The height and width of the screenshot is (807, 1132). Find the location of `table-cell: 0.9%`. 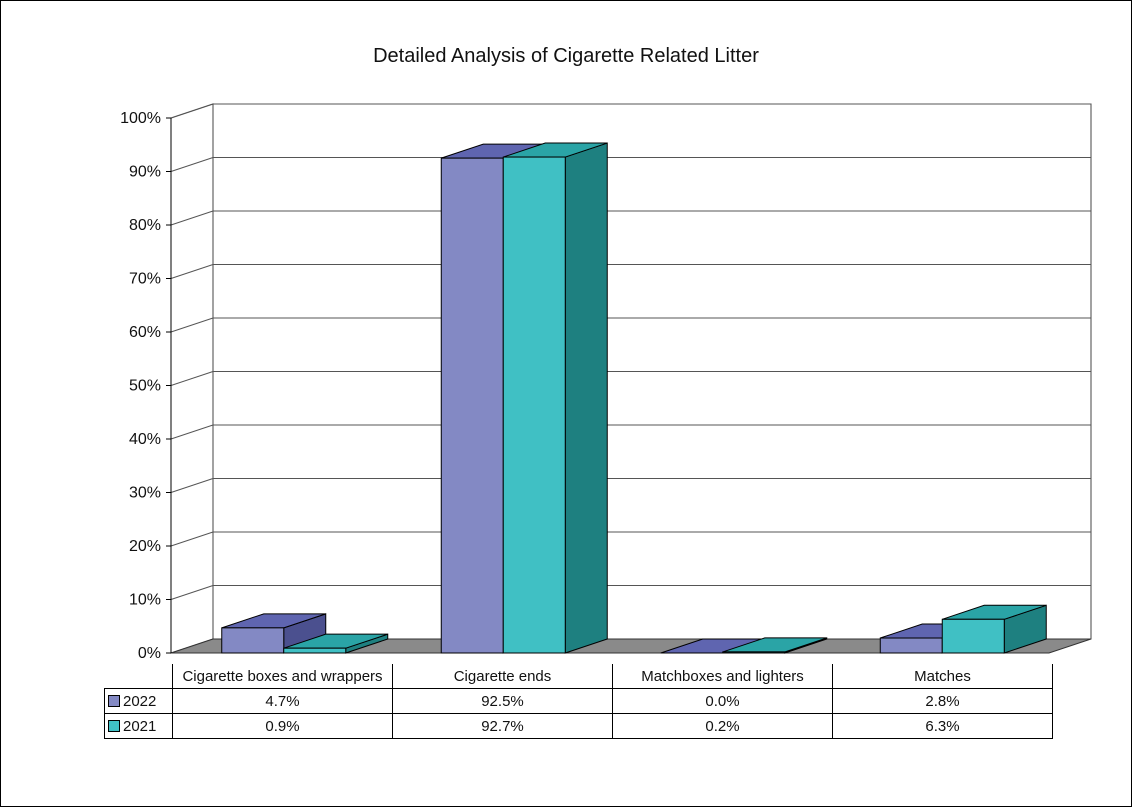

table-cell: 0.9% is located at coordinates (282, 726).